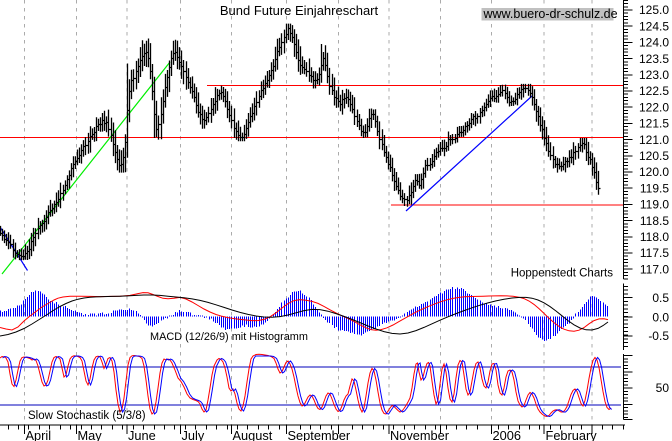  Describe the element at coordinates (660, 298) in the screenshot. I see `svg-text: 0.5` at that location.